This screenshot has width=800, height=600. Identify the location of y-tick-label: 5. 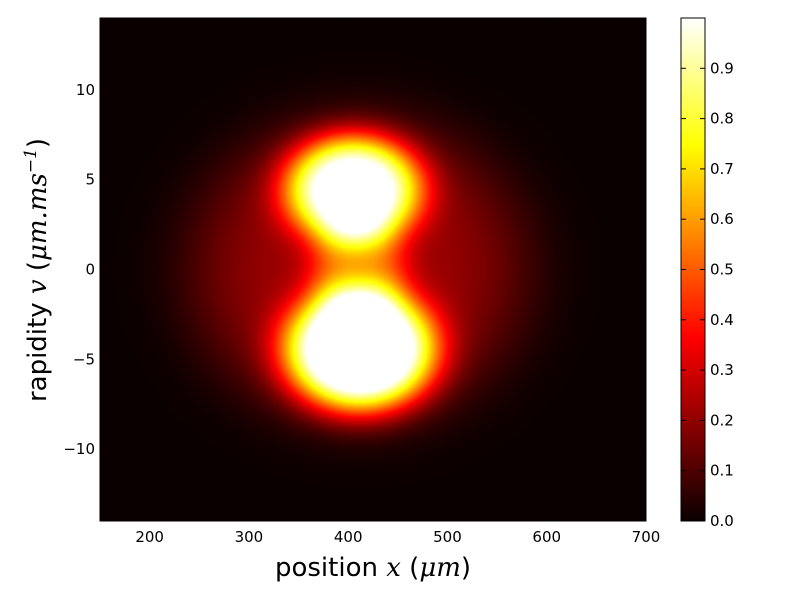
(90, 180).